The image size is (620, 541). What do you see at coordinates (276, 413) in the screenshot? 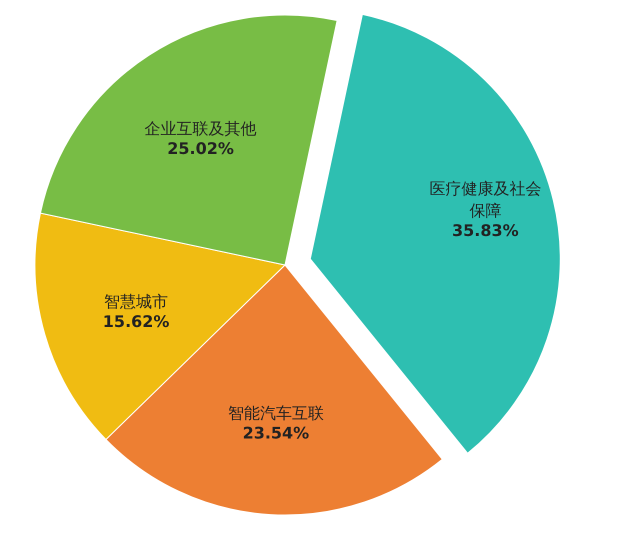
I see `slice-label: 智能汽车互联` at bounding box center [276, 413].